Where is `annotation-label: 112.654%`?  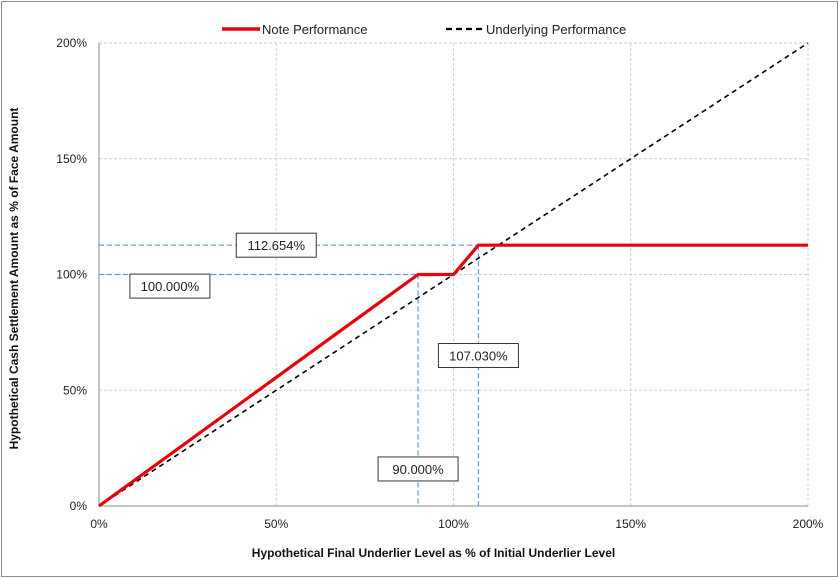
annotation-label: 112.654% is located at coordinates (276, 245).